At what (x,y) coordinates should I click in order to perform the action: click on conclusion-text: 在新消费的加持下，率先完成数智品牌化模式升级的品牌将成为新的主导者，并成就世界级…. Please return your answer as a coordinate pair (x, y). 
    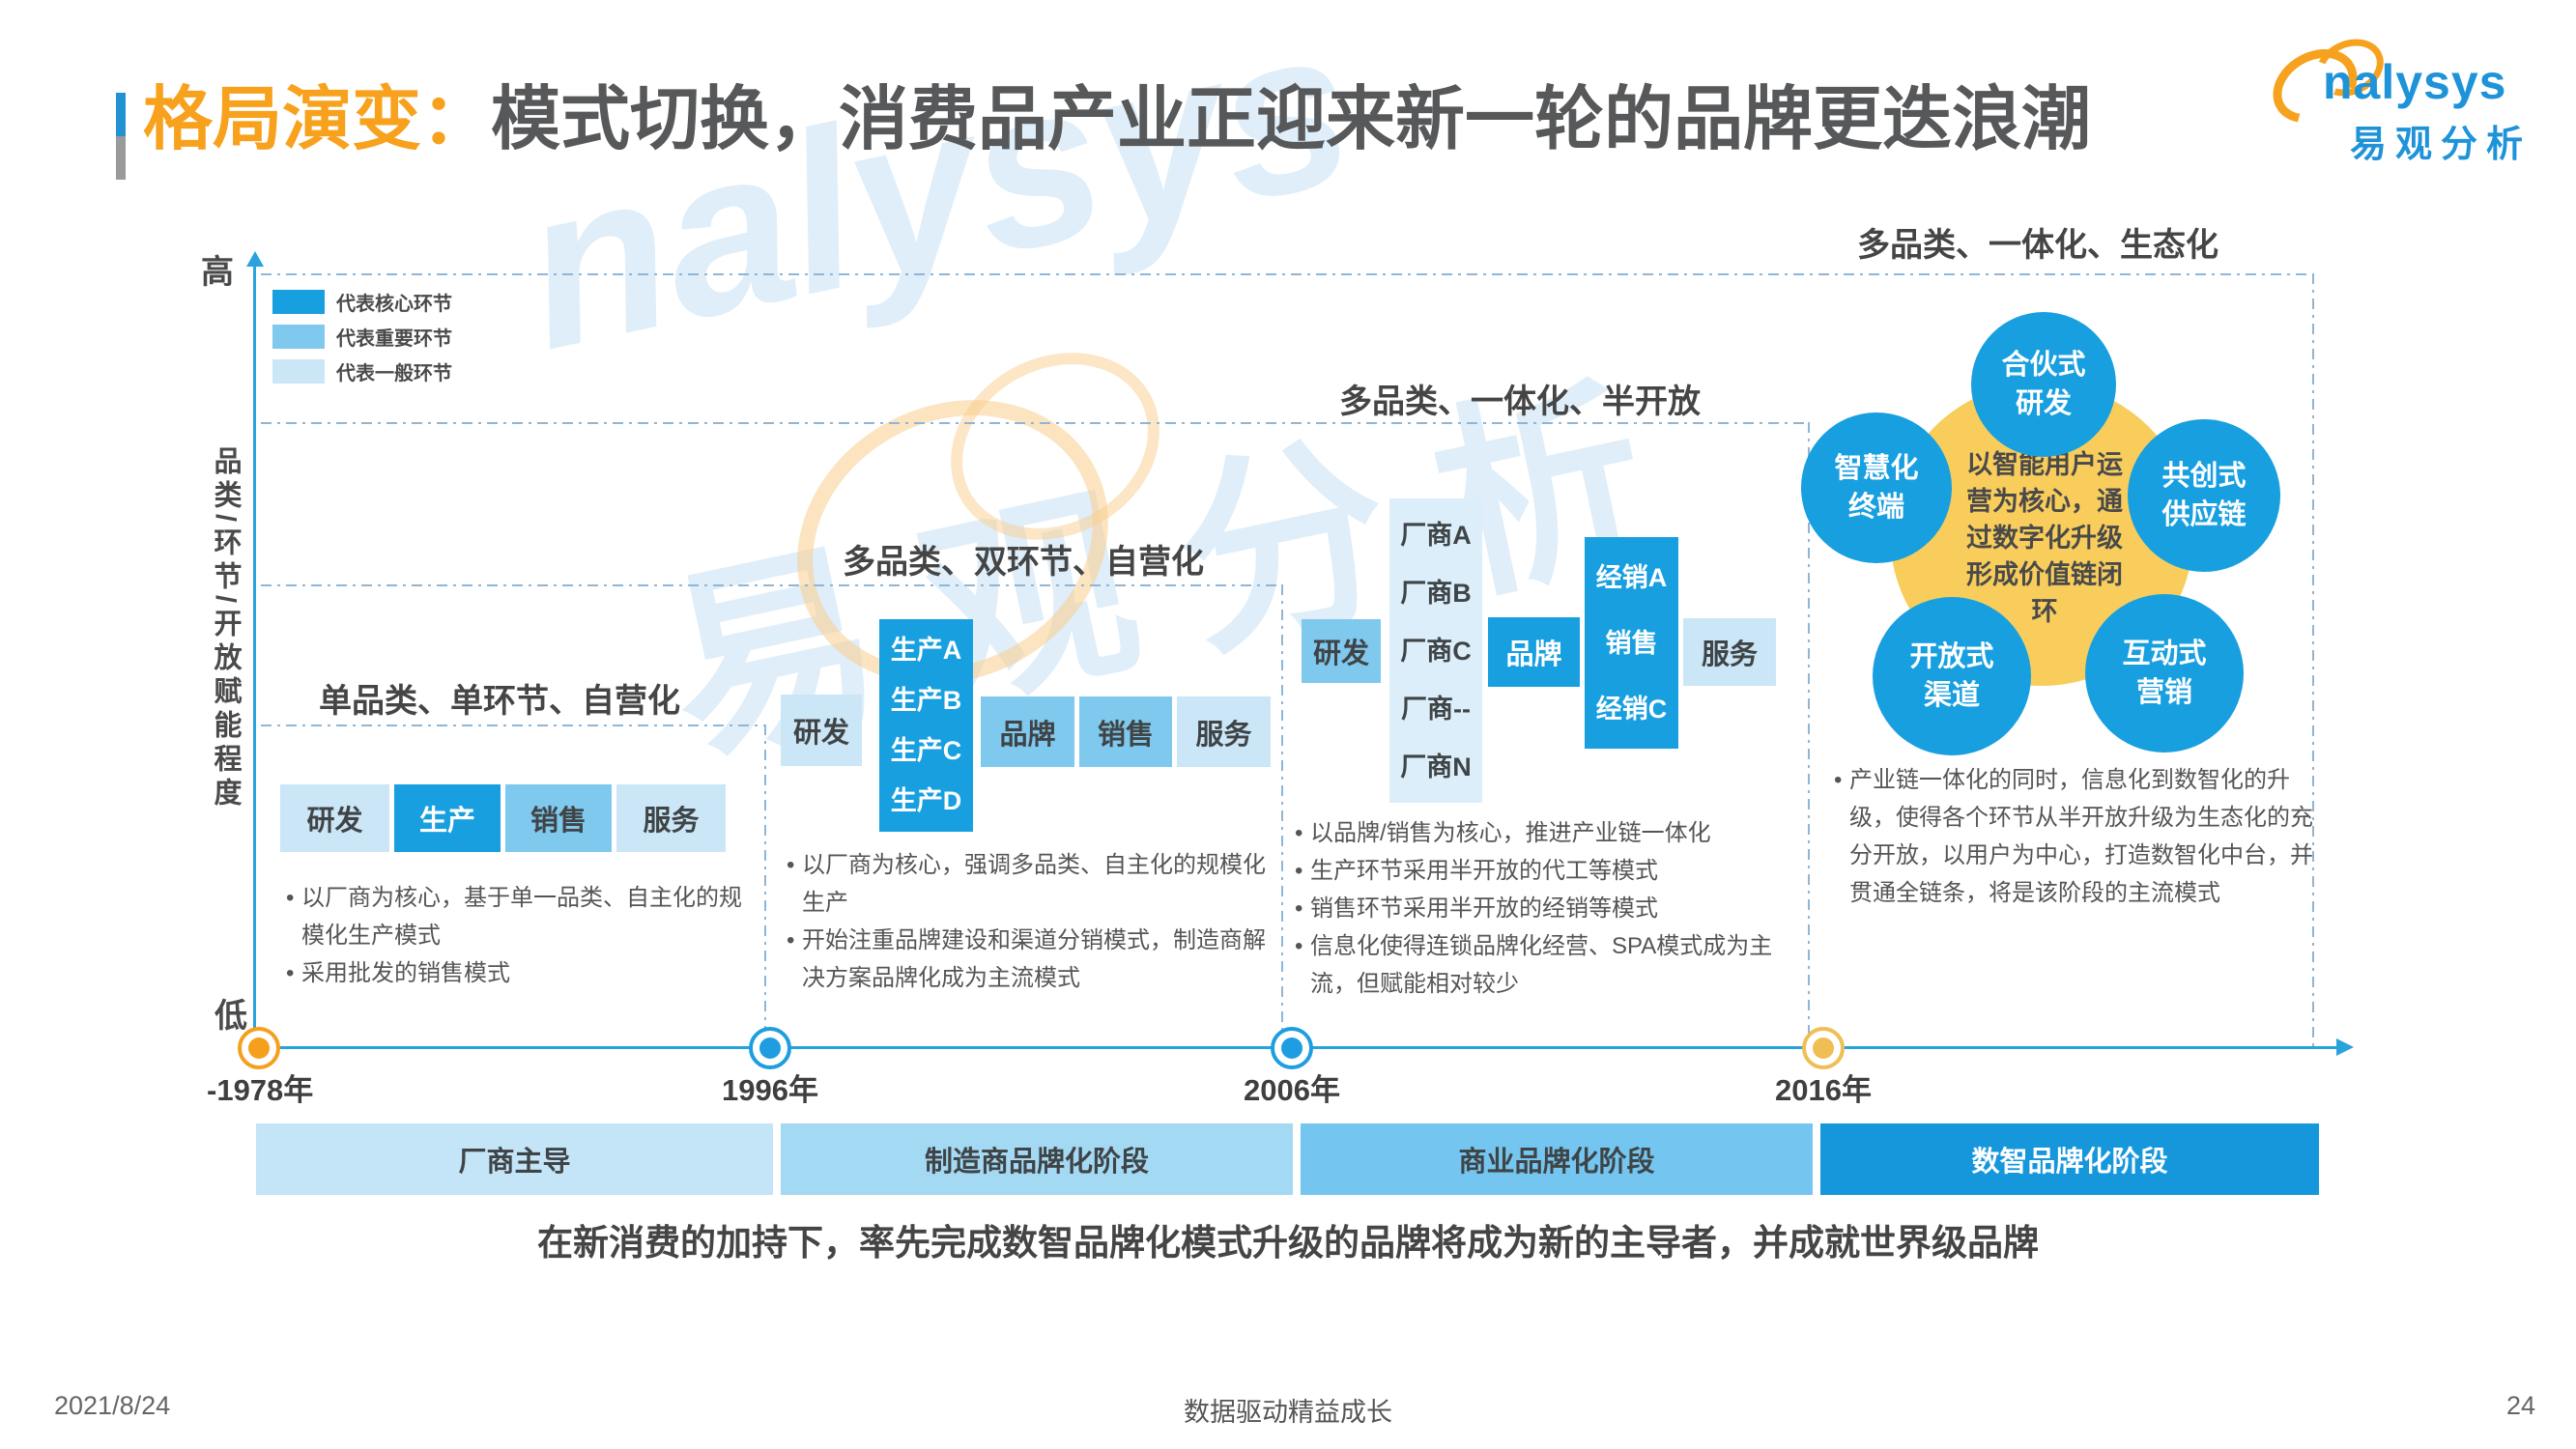
    Looking at the image, I should click on (1288, 1243).